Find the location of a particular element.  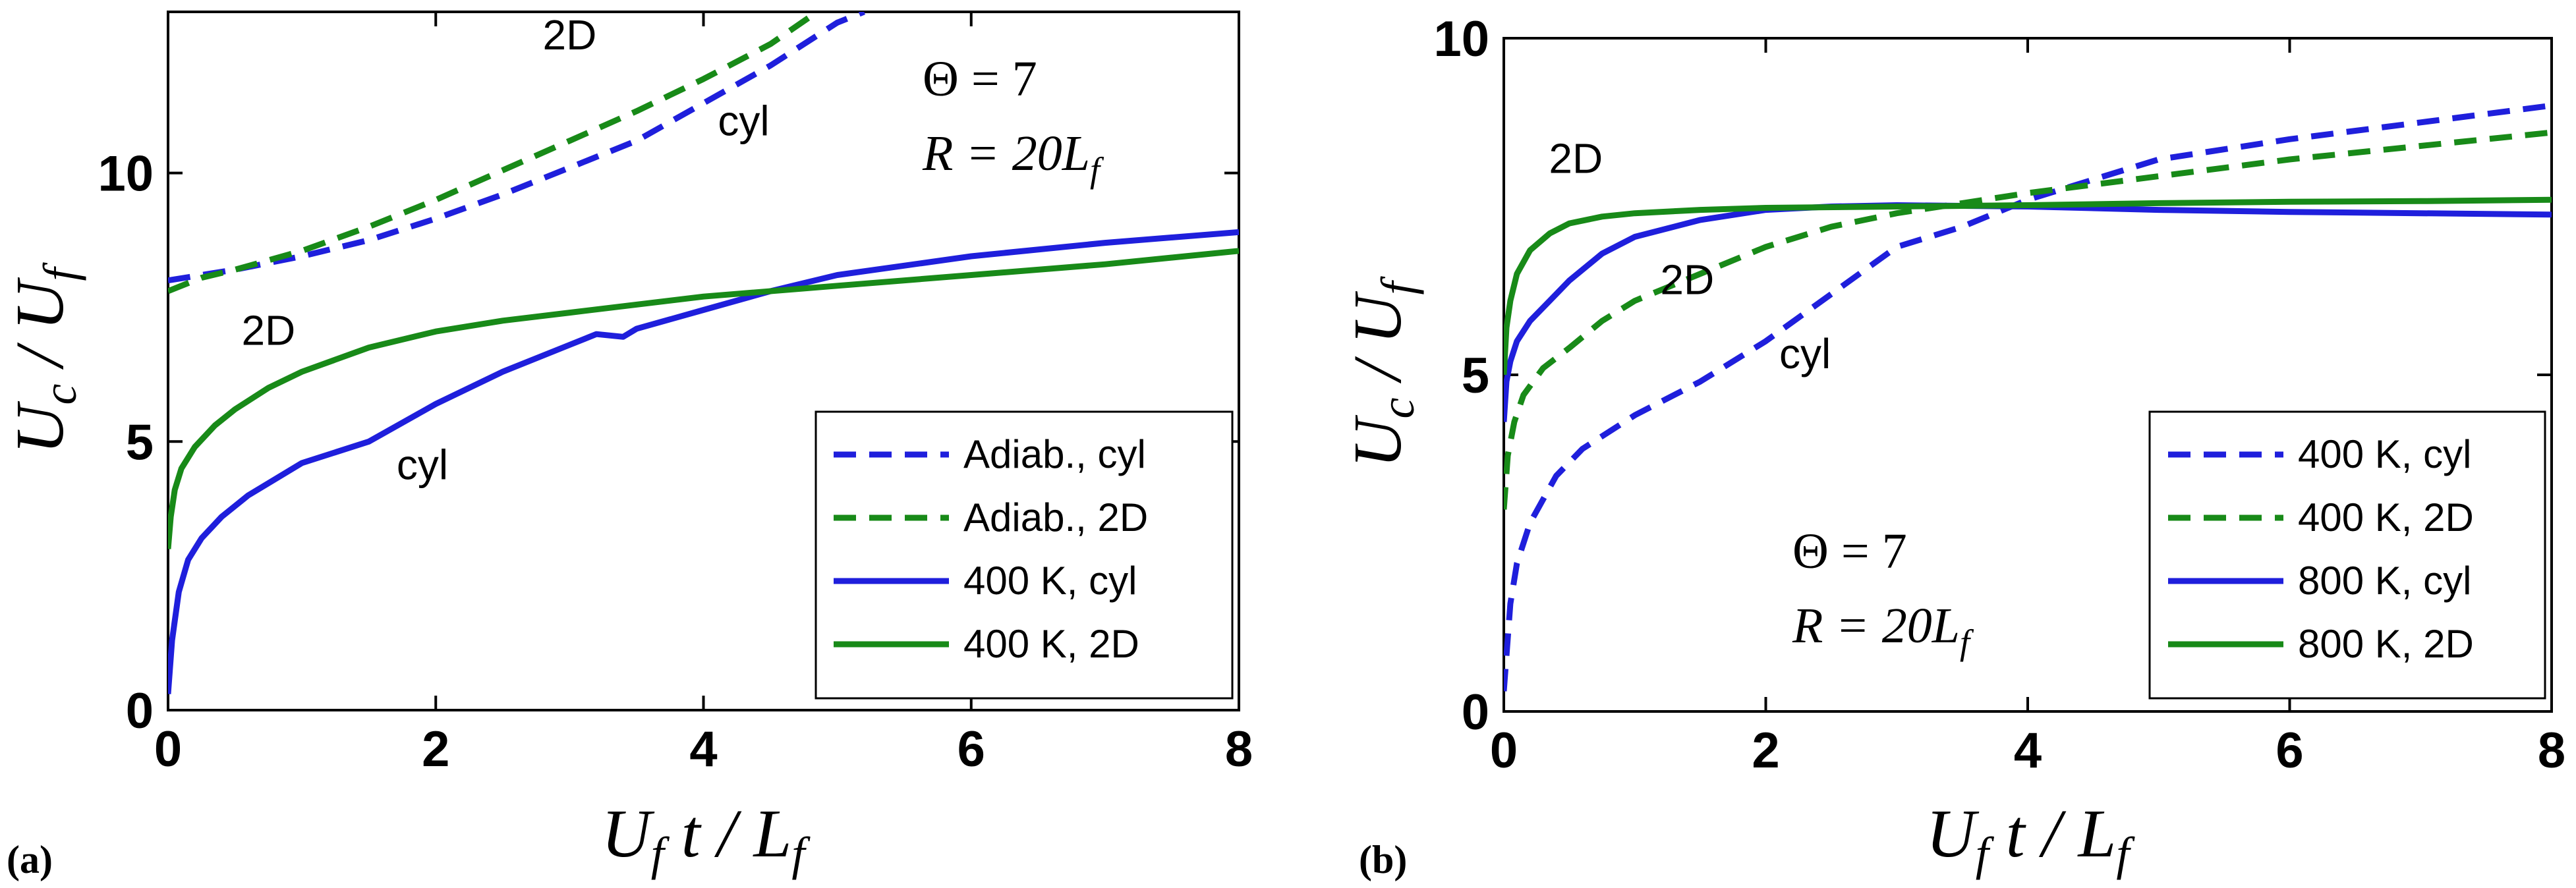

series-line-800-k-cyl is located at coordinates (2028, 312).